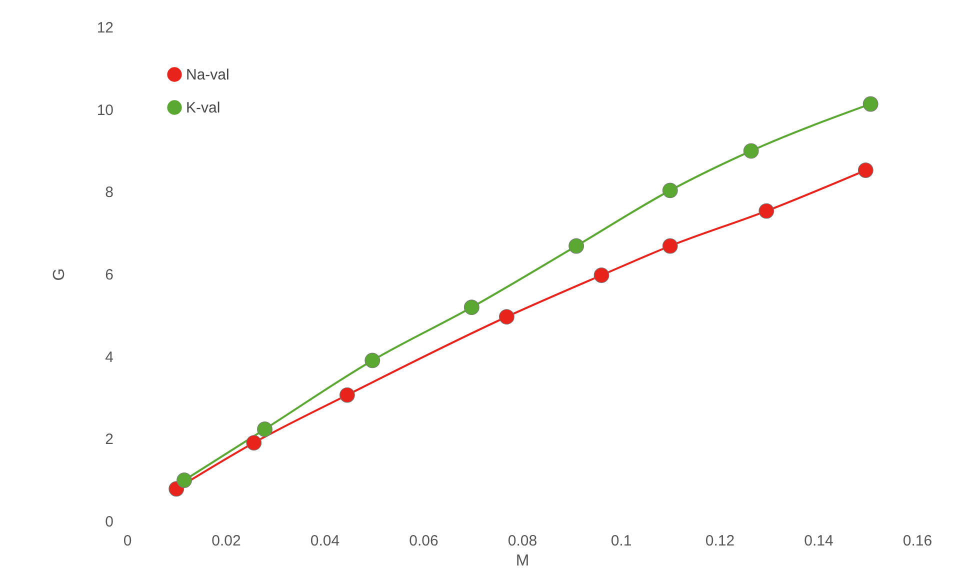 The height and width of the screenshot is (583, 957). What do you see at coordinates (127, 541) in the screenshot?
I see `x-tick-label: 0` at bounding box center [127, 541].